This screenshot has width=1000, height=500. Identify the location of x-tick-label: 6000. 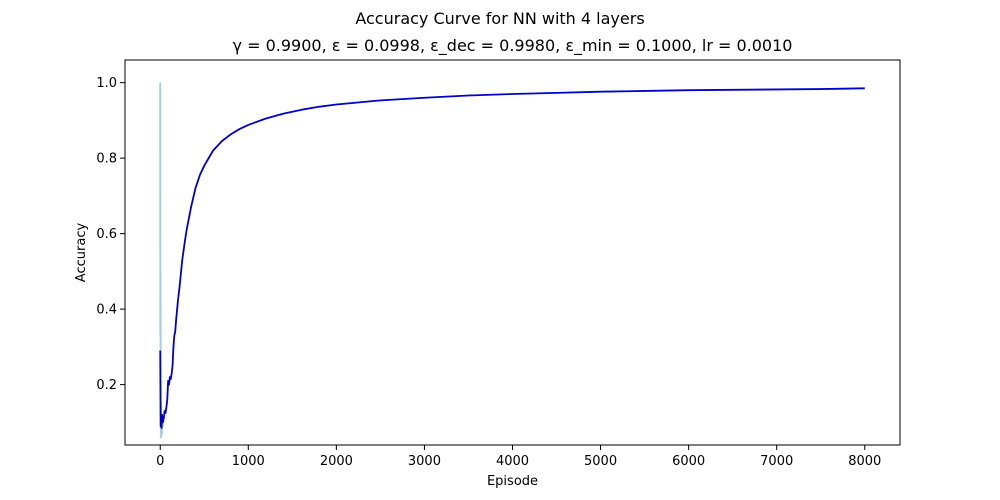
(688, 461).